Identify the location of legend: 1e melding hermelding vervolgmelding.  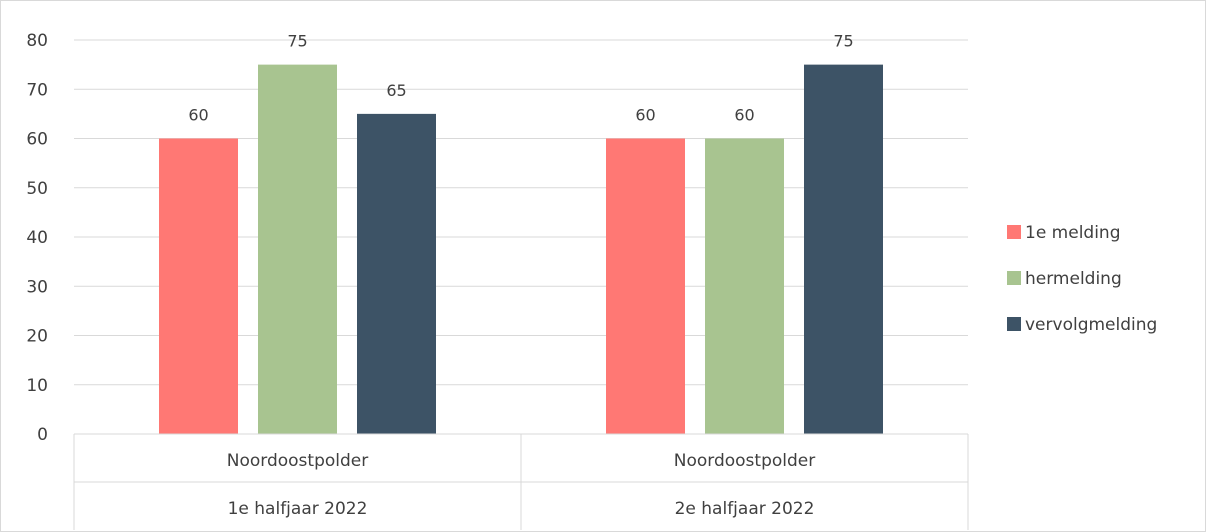
(1082, 279).